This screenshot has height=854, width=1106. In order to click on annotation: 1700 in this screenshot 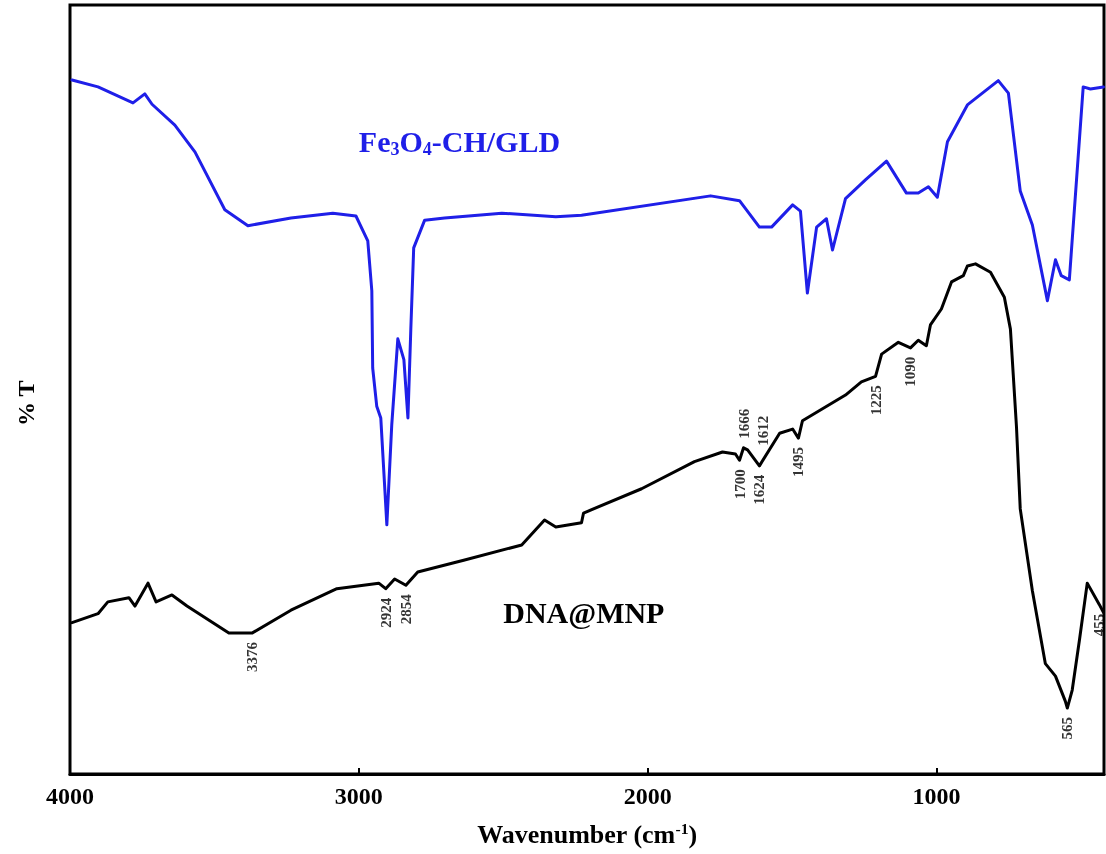, I will do `click(739, 484)`.